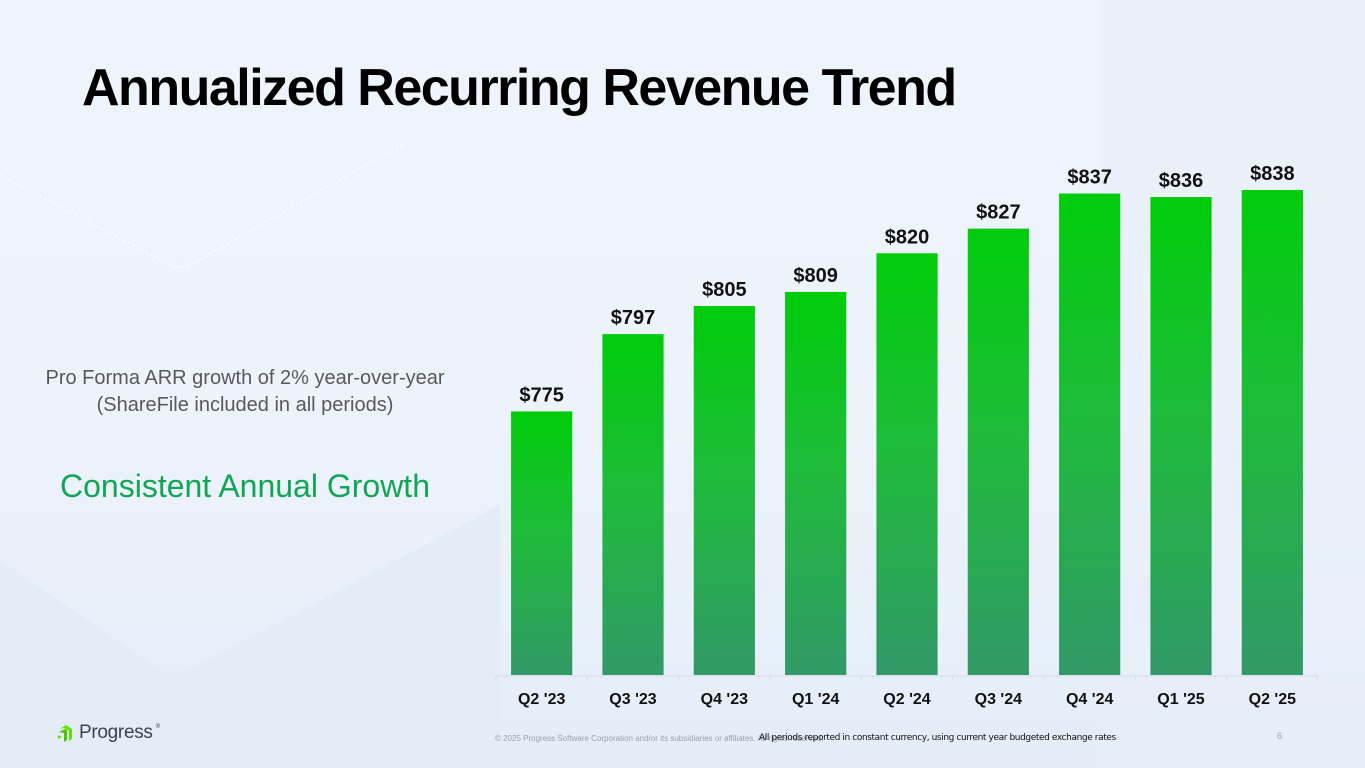 The height and width of the screenshot is (768, 1365). I want to click on bar-value-label: $827, so click(998, 213).